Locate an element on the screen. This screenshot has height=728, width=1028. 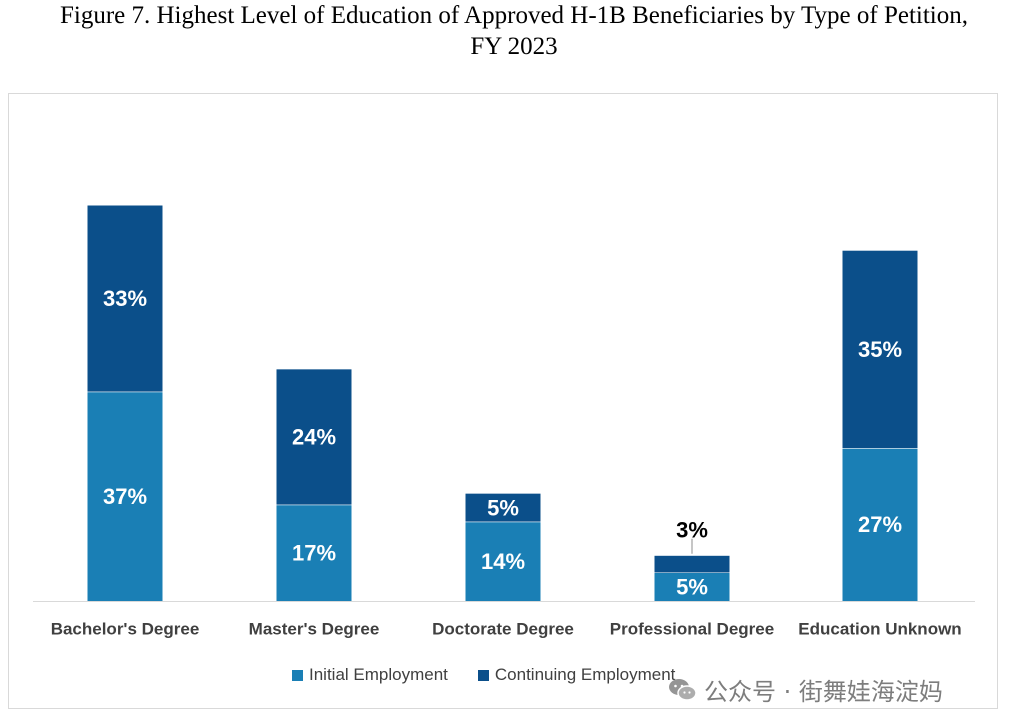
data-label-bachelor-s-degree-continuing-employment: 33% is located at coordinates (125, 298).